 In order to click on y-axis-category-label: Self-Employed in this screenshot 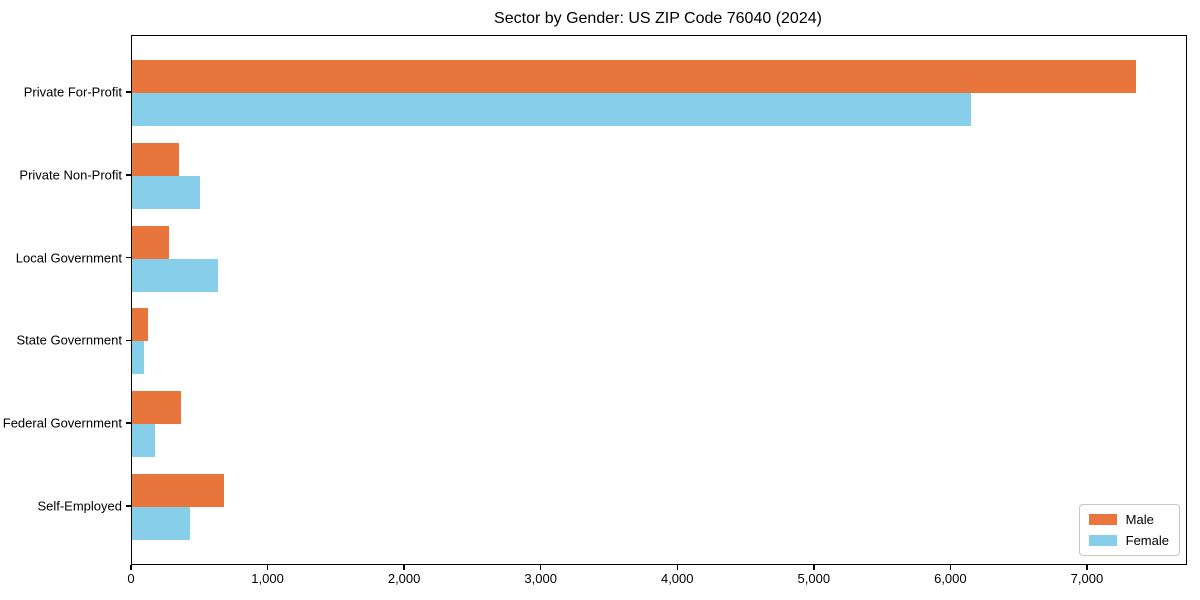, I will do `click(79, 506)`.